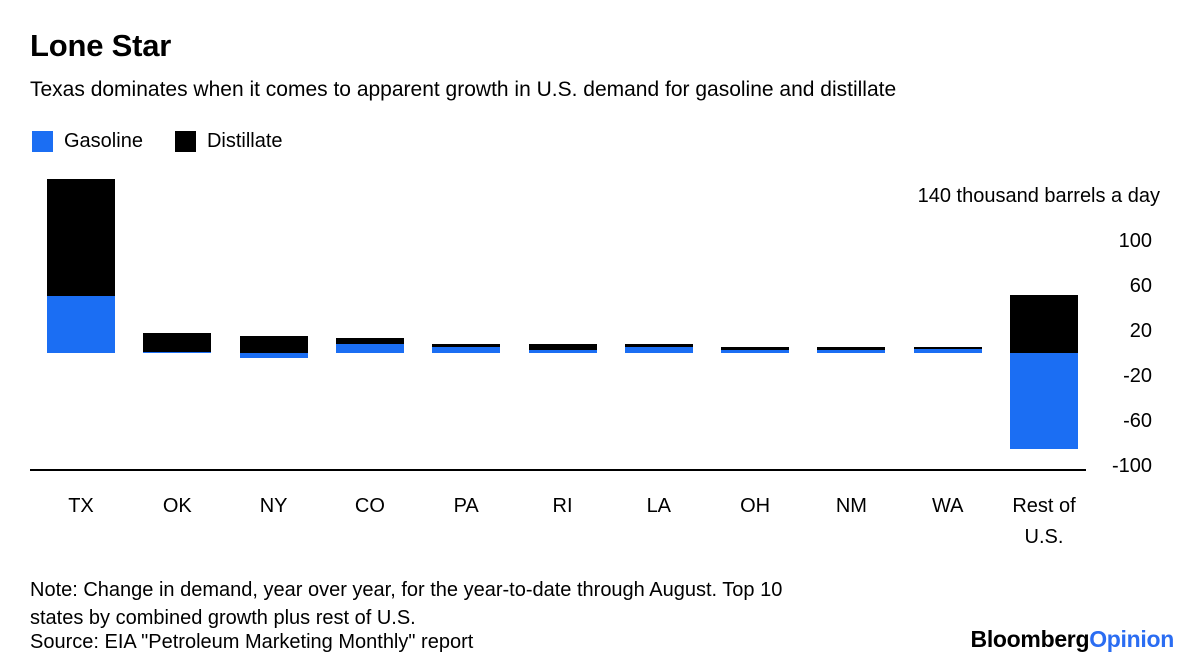 The width and height of the screenshot is (1200, 669). I want to click on bar-distillate-la, so click(658, 346).